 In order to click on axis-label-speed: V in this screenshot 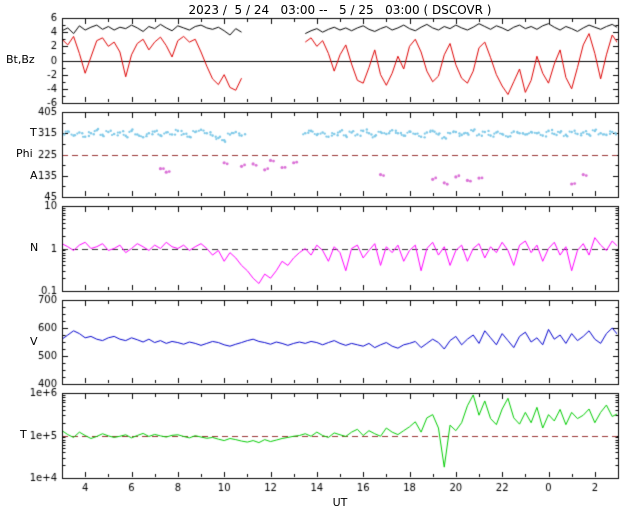, I will do `click(34, 341)`.